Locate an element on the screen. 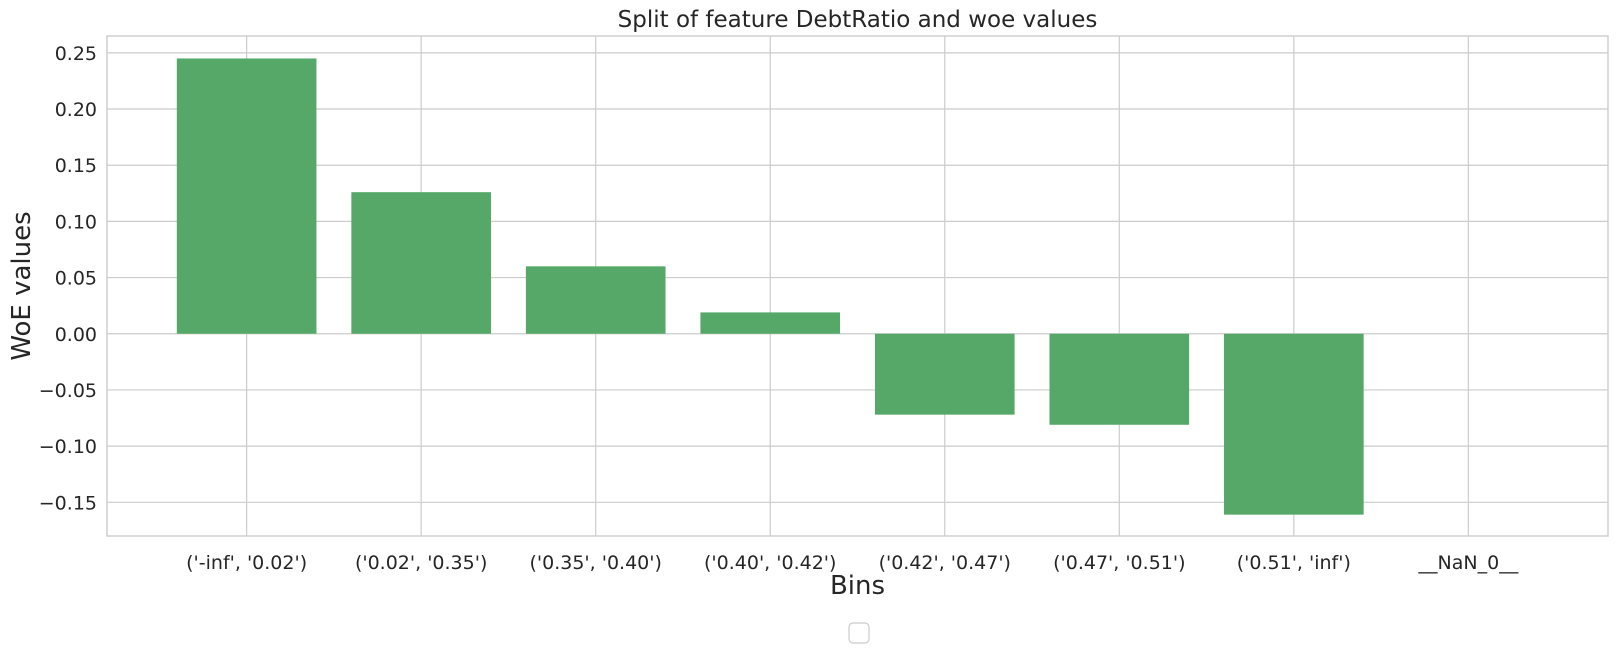  y-tick-labels: −0.15 −0.10 −0.05 0.00 0.05 0.10 0.15 0.20 0.25 is located at coordinates (68, 278).